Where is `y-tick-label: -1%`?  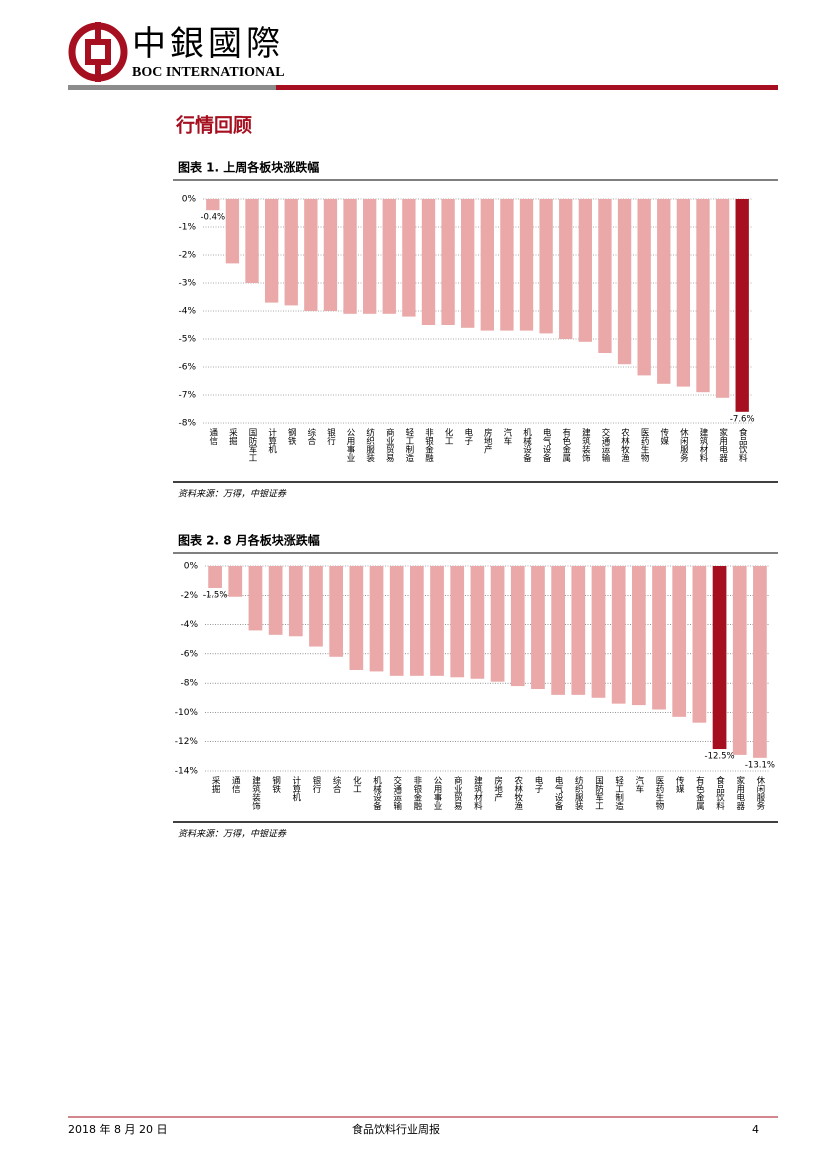
y-tick-label: -1% is located at coordinates (187, 228).